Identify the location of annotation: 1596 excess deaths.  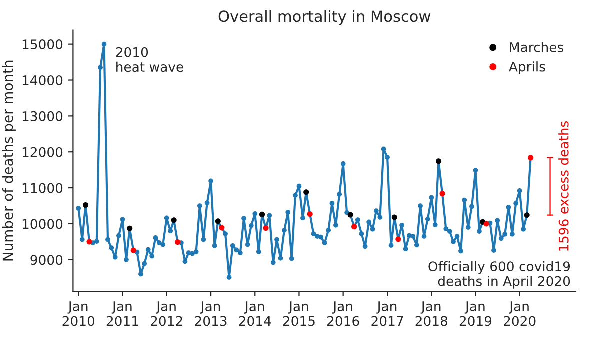
(563, 186).